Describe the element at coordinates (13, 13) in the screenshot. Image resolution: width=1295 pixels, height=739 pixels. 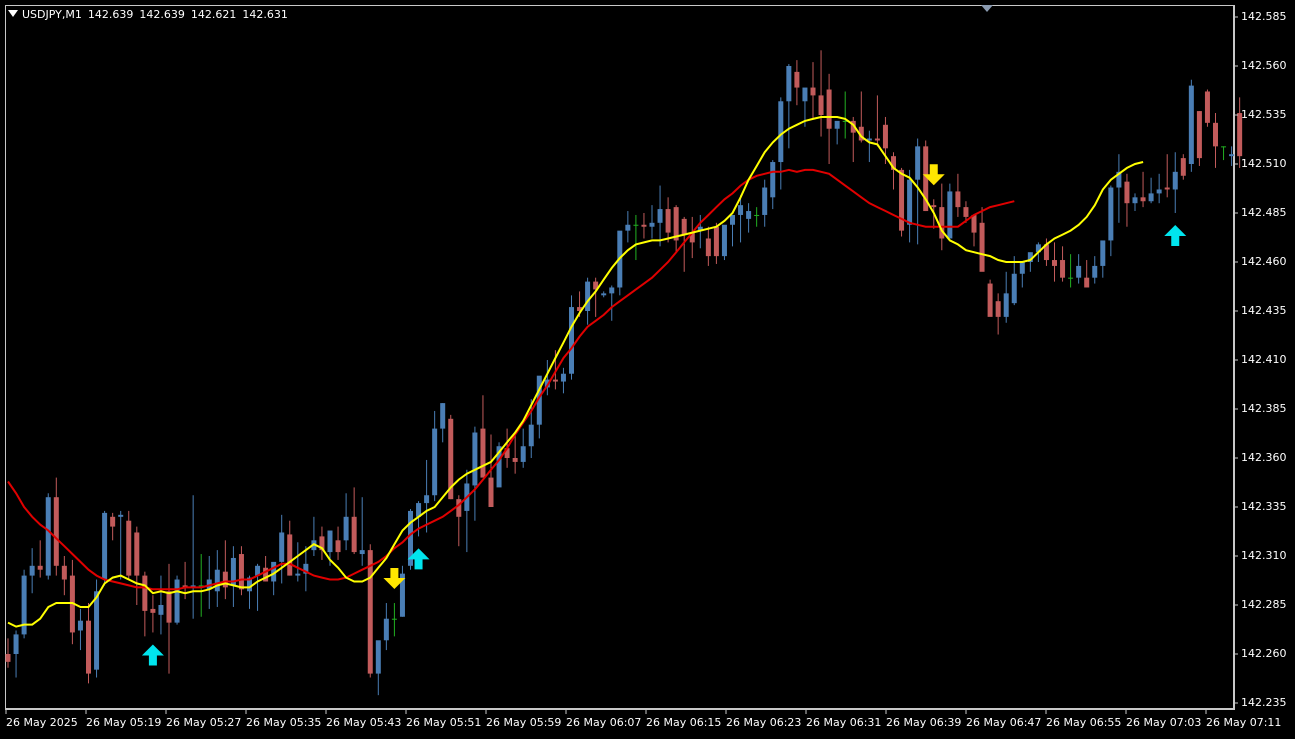
I see `dropdown-triangle-icon` at that location.